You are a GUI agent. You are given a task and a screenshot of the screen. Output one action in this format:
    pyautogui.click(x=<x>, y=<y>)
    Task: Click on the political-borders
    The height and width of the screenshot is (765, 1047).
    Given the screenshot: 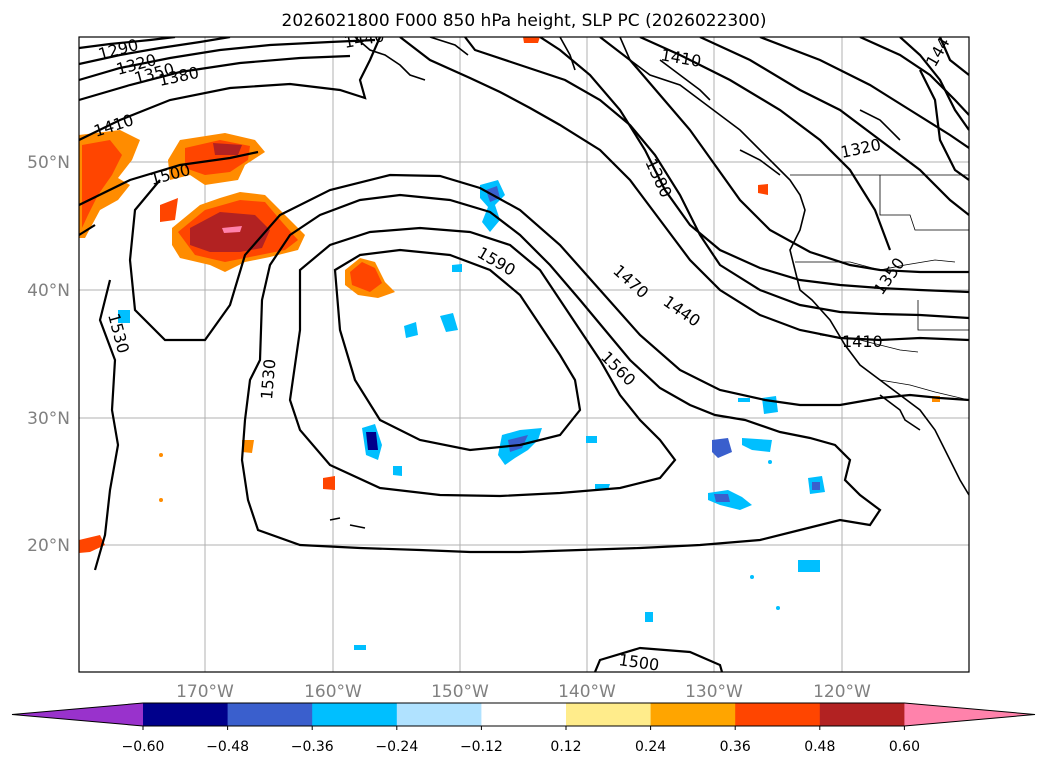 What is the action you would take?
    pyautogui.click(x=879, y=287)
    